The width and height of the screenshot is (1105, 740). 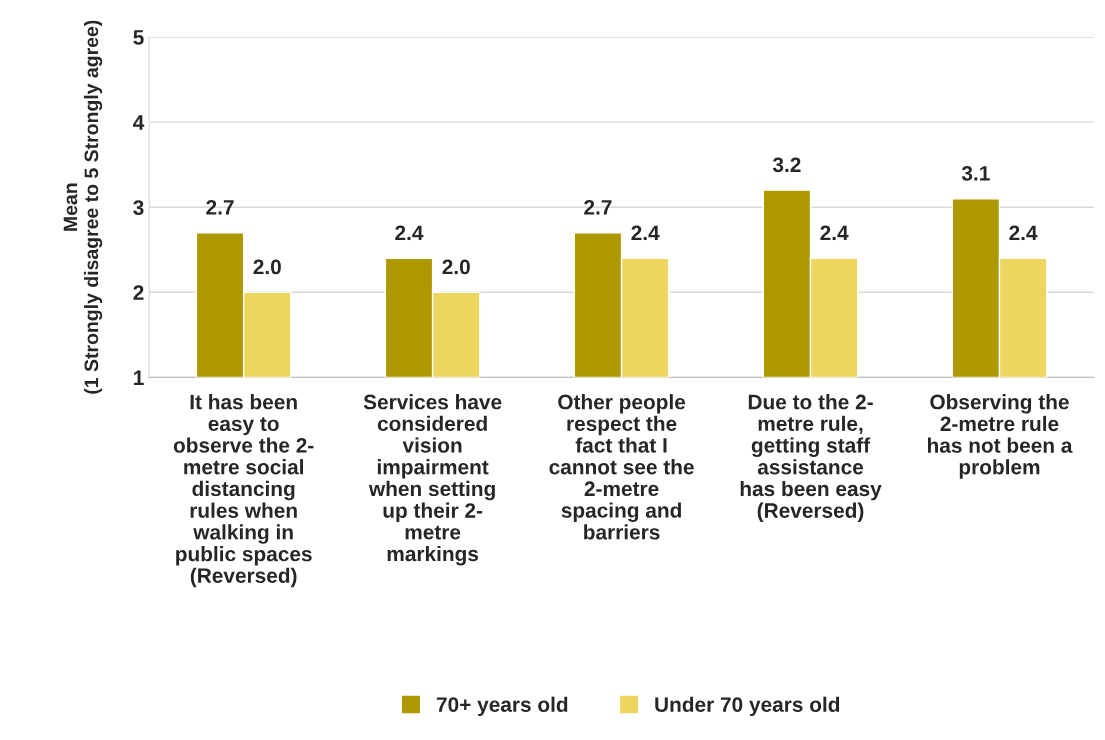 What do you see at coordinates (747, 706) in the screenshot?
I see `legend-label: Under 70 years old` at bounding box center [747, 706].